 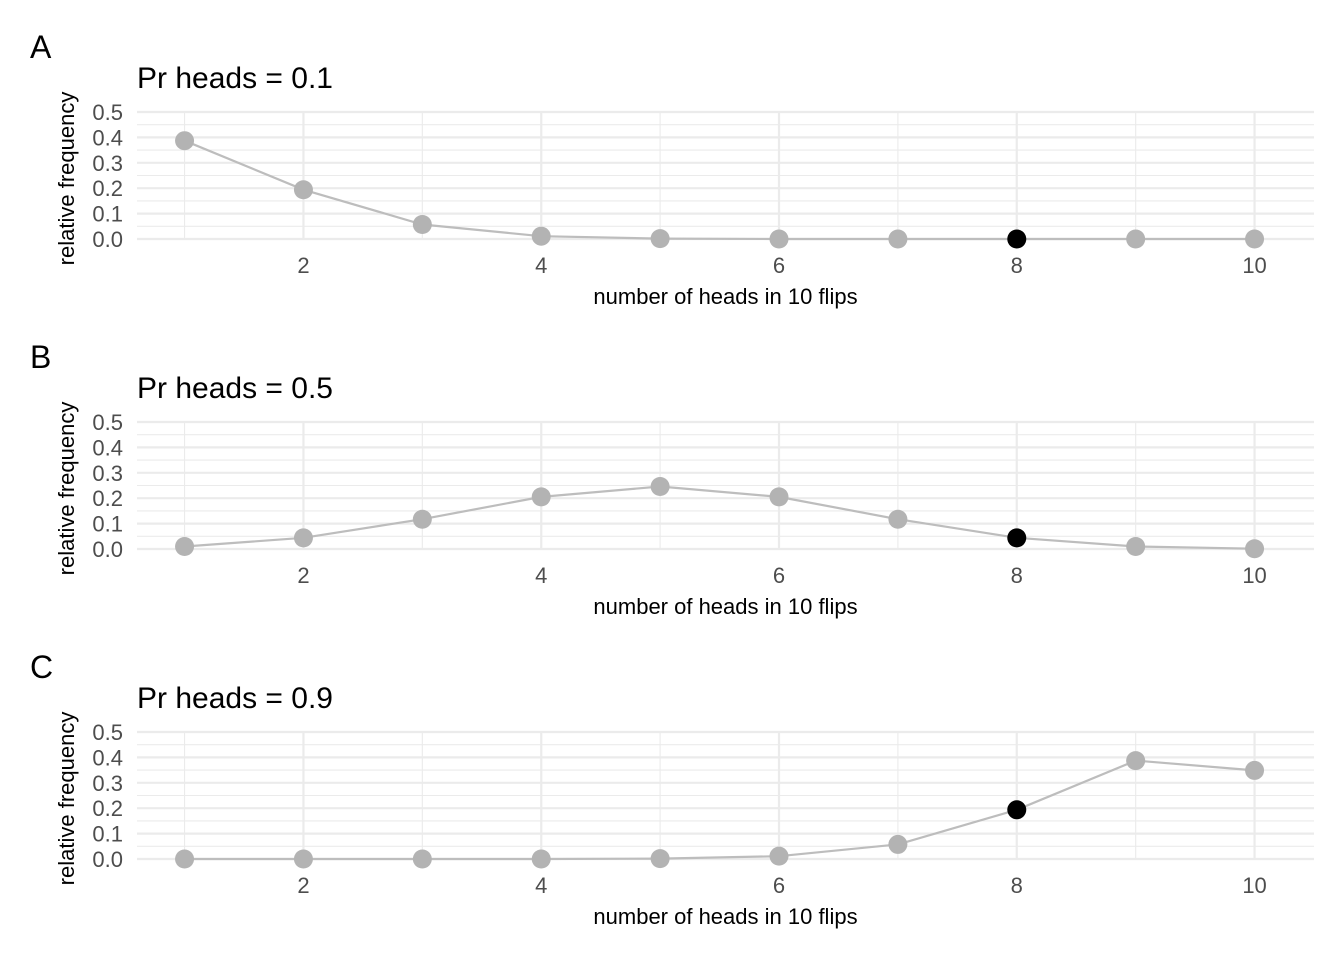 I want to click on panel-tag: B, so click(x=40, y=357).